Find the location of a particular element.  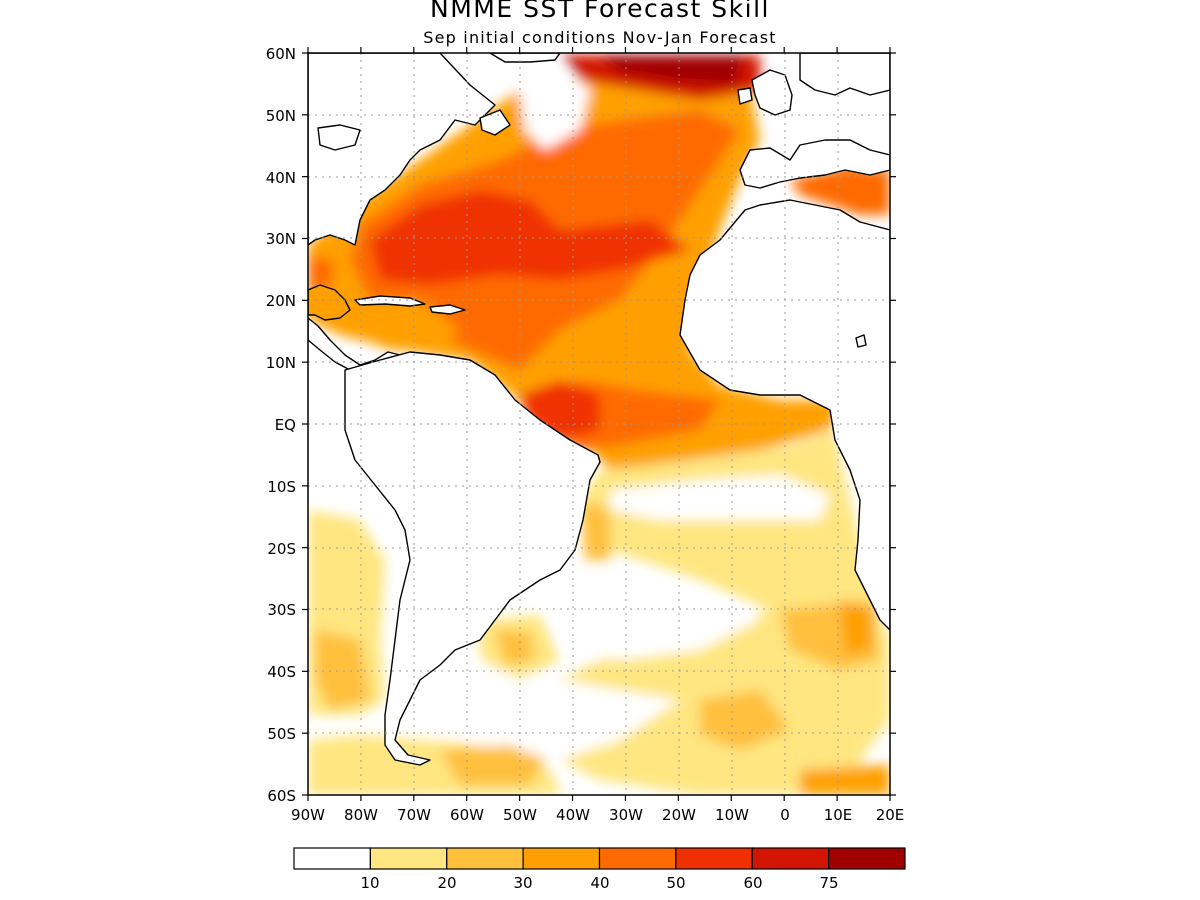

lon-label: 10E is located at coordinates (838, 815).